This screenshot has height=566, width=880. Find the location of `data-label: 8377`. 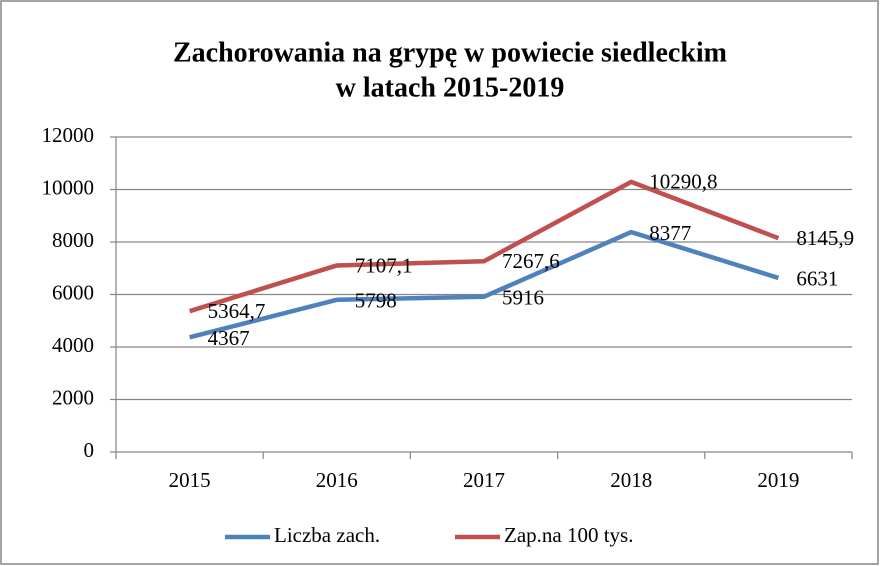

data-label: 8377 is located at coordinates (670, 233).